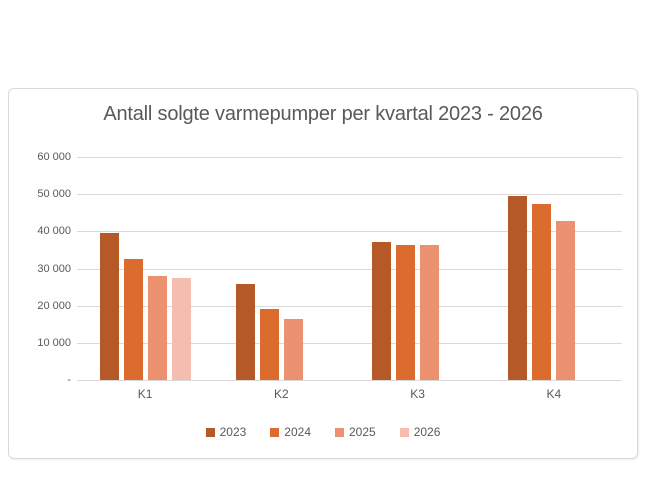 This screenshot has width=650, height=500. What do you see at coordinates (404, 432) in the screenshot?
I see `legend-swatch-2026` at bounding box center [404, 432].